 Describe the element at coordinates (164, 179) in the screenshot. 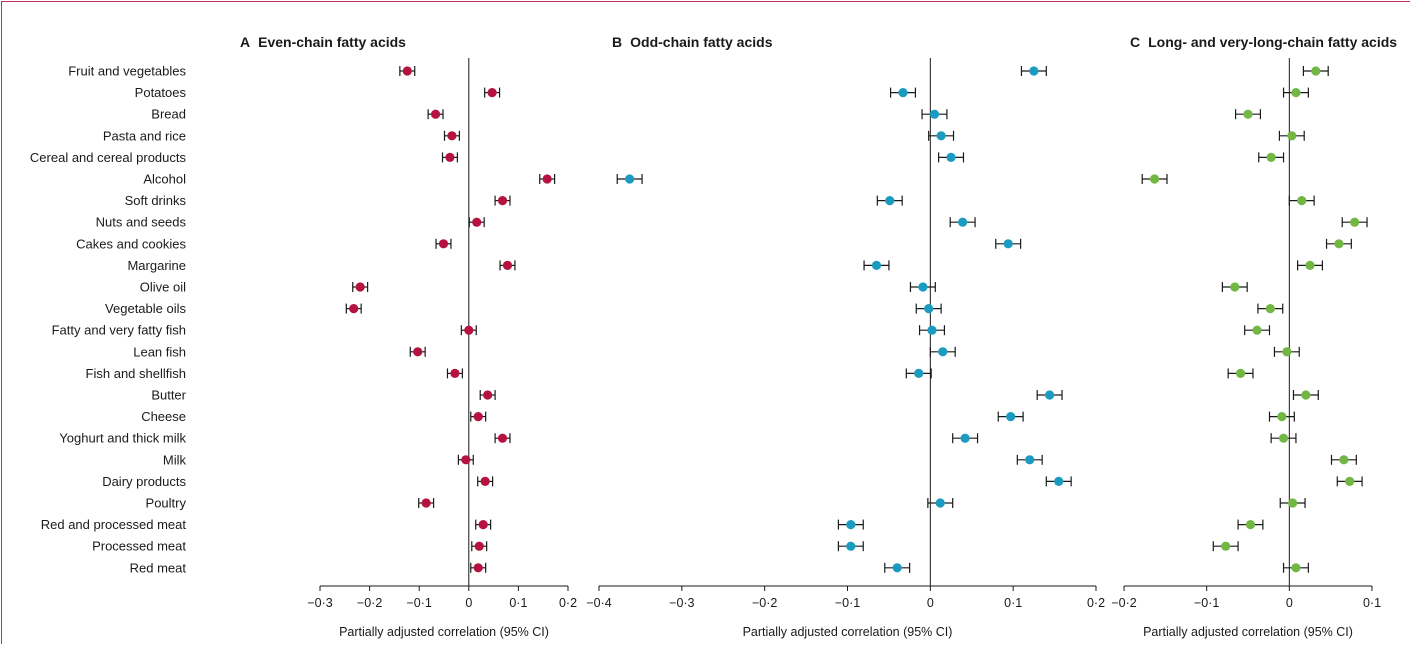

I see `category-label: Alcohol` at that location.